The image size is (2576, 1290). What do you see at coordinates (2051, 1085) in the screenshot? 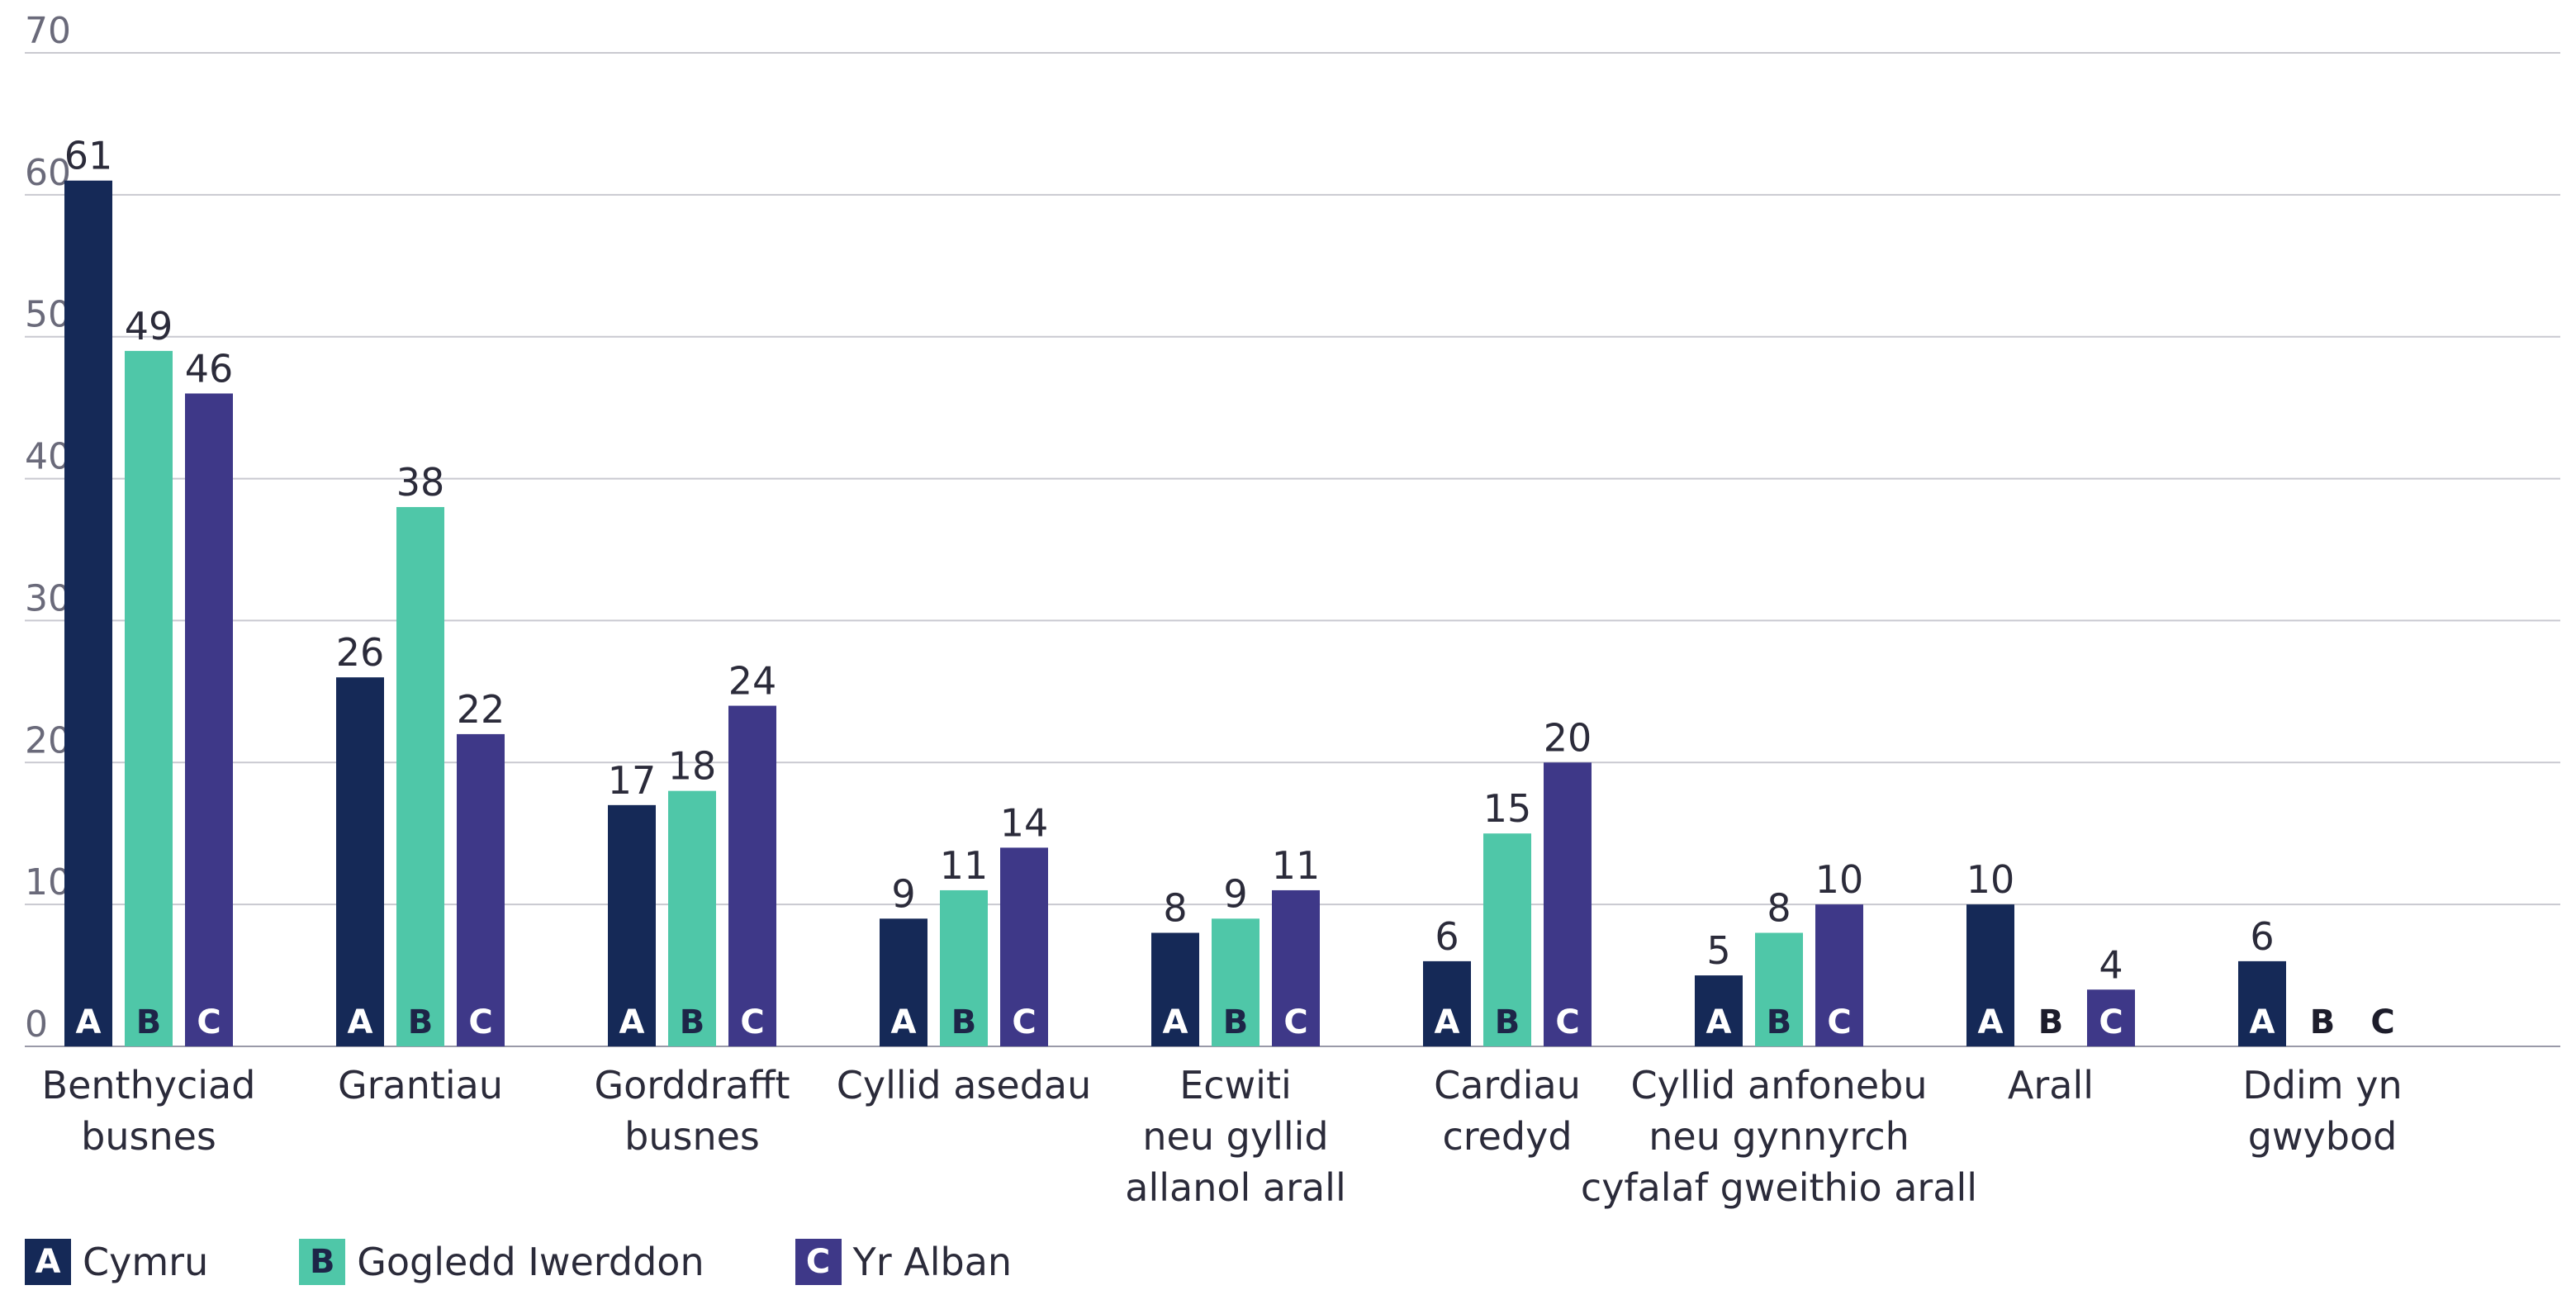
I see `x-tick-label: Arall` at bounding box center [2051, 1085].